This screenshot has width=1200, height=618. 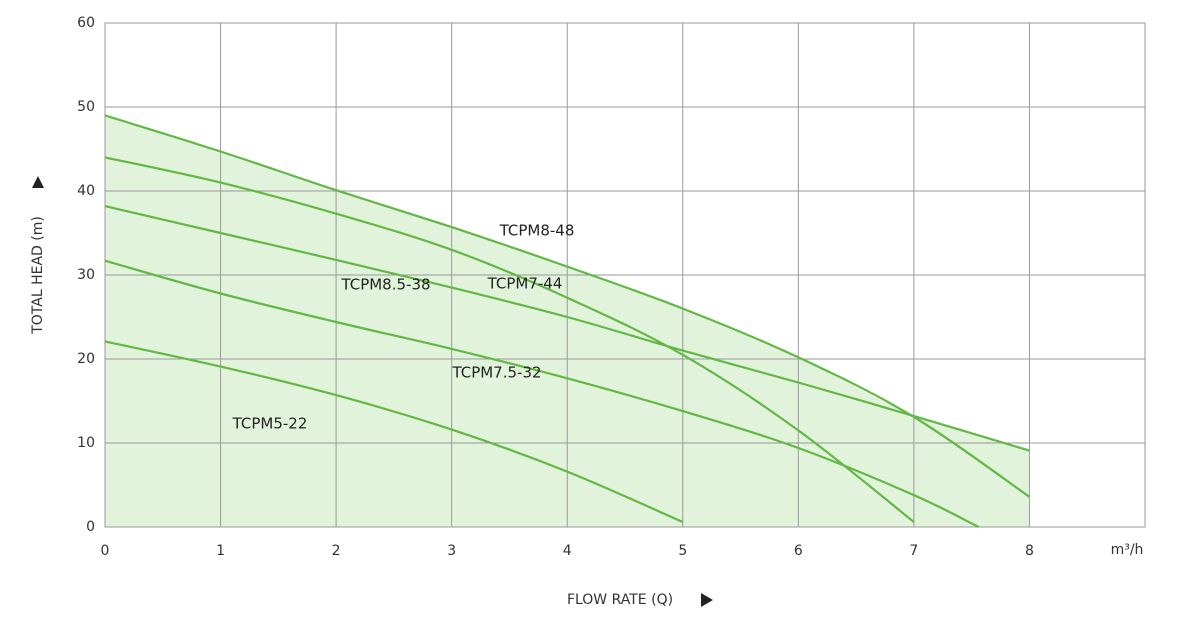 I want to click on curve, so click(x=394, y=432).